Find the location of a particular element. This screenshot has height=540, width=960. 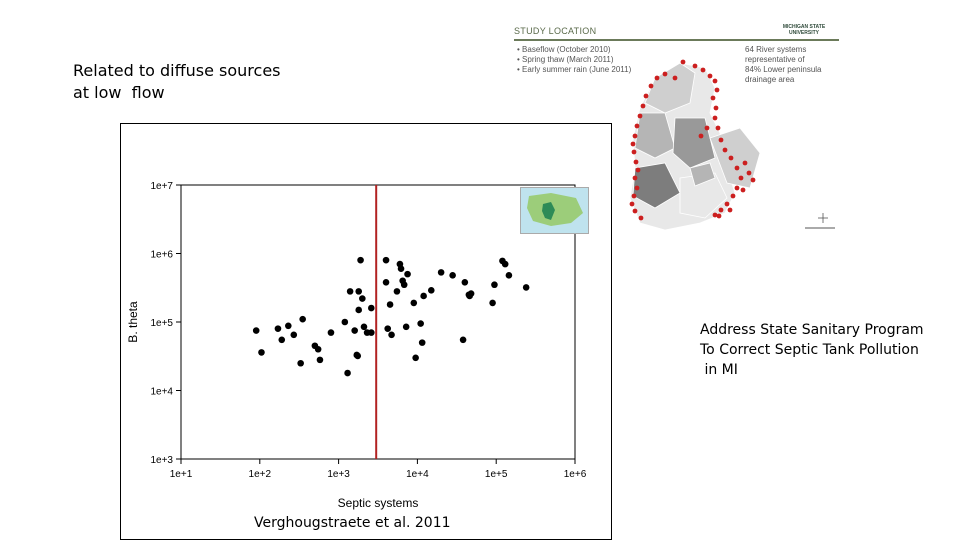

right-annotation-line3: in MI is located at coordinates (719, 370).